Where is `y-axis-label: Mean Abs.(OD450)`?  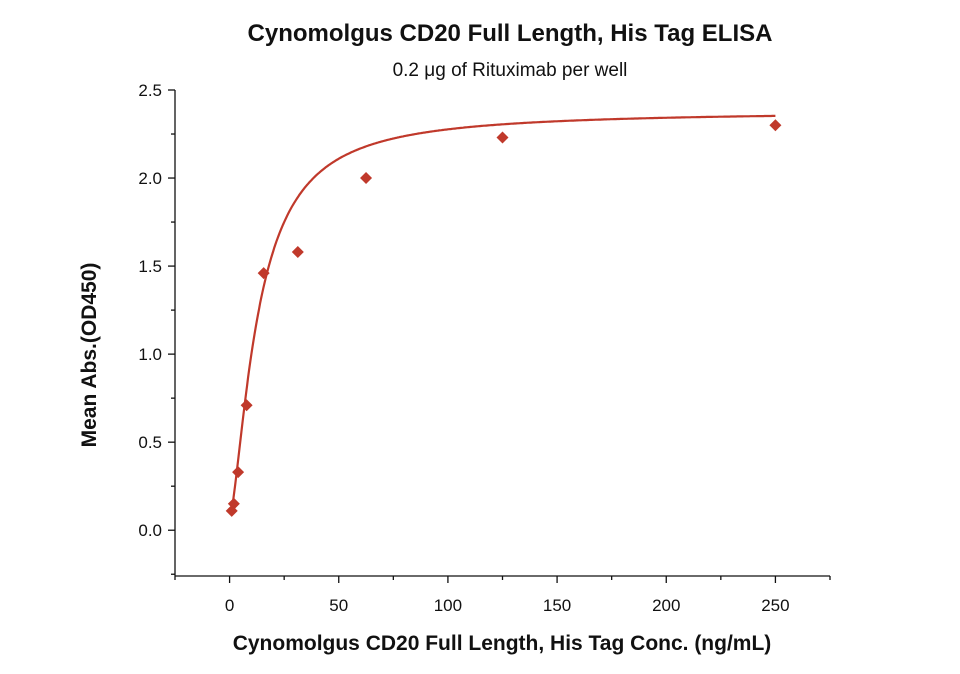 y-axis-label: Mean Abs.(OD450) is located at coordinates (89, 355).